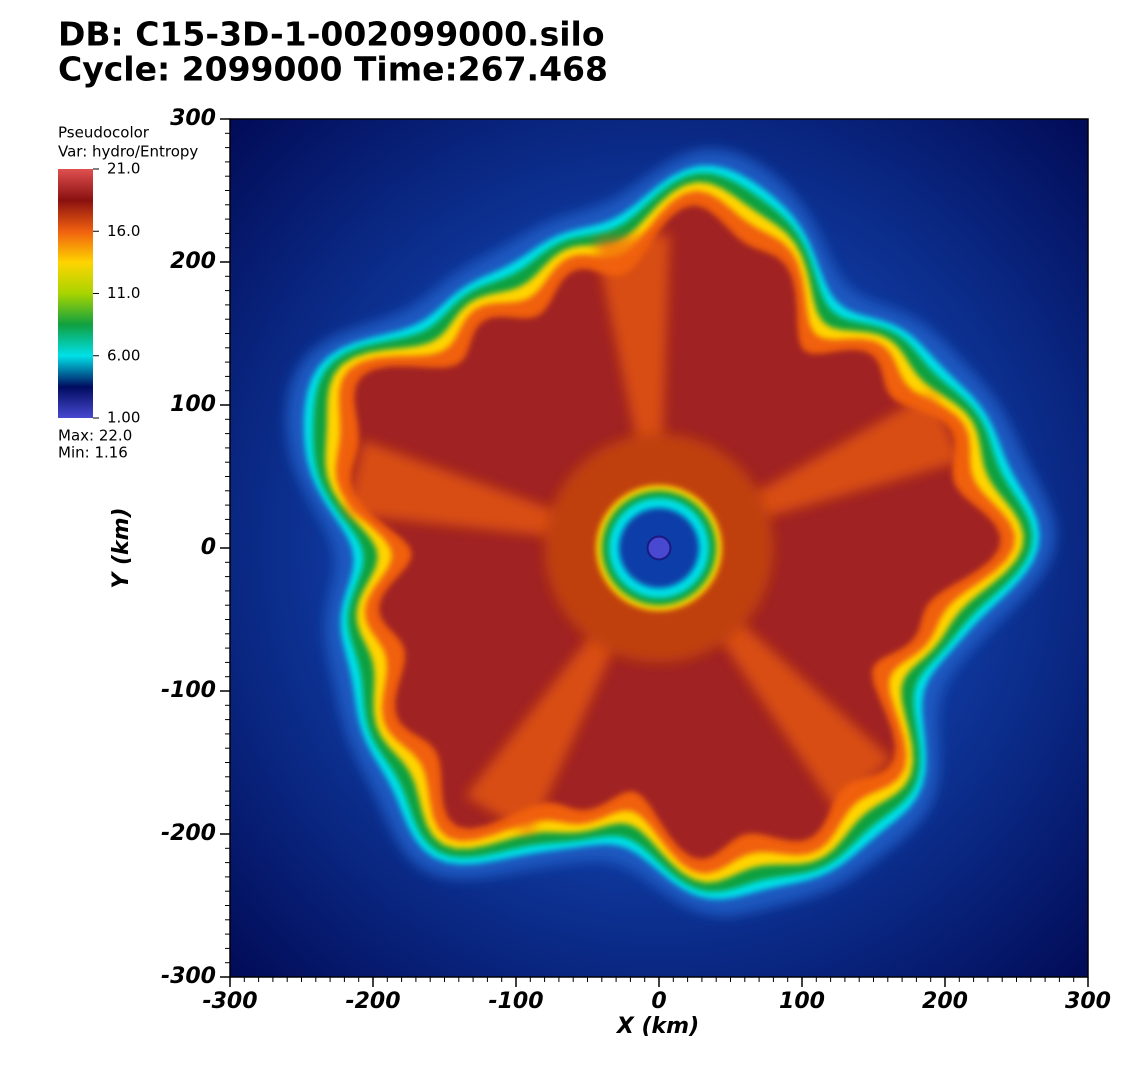 This screenshot has height=1067, width=1147. What do you see at coordinates (93, 453) in the screenshot?
I see `legend-min: Min: 1.16` at bounding box center [93, 453].